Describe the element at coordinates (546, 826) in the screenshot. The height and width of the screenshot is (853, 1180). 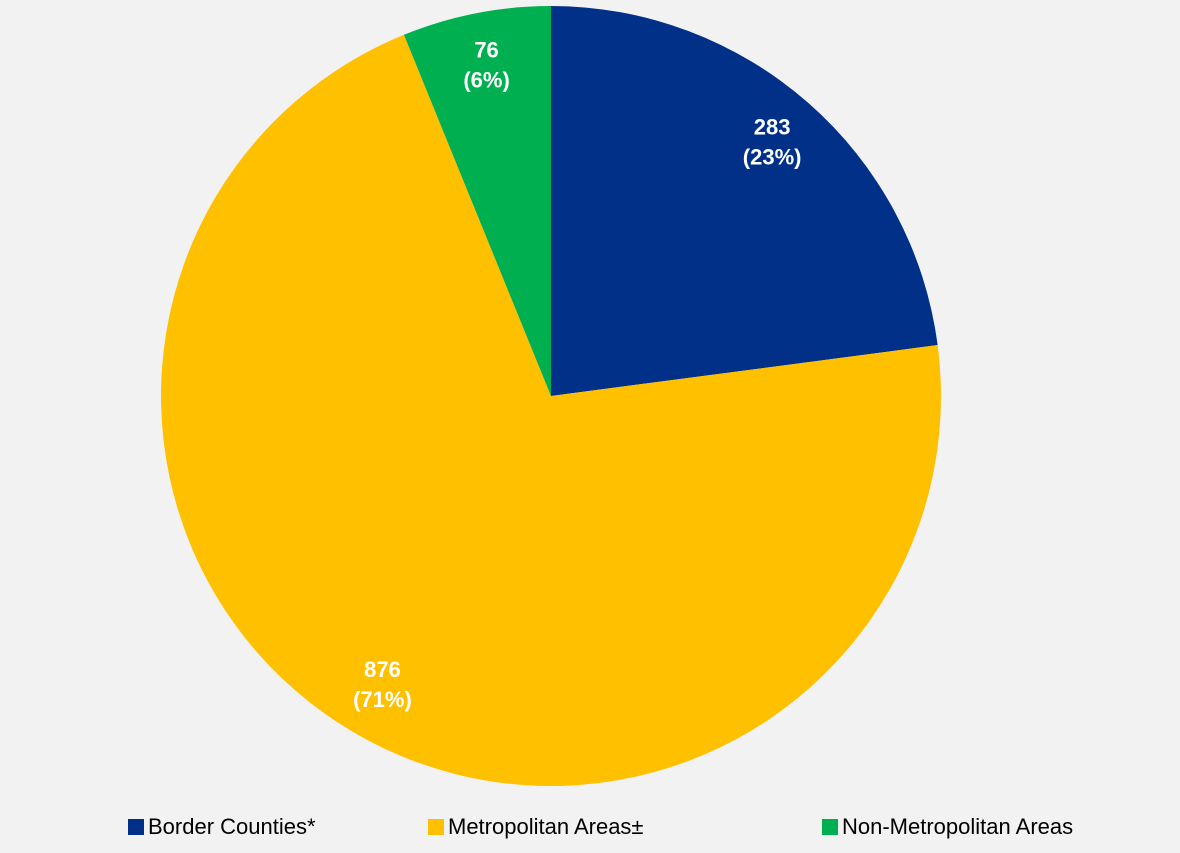
I see `legend-label: Metropolitan Areas±` at that location.